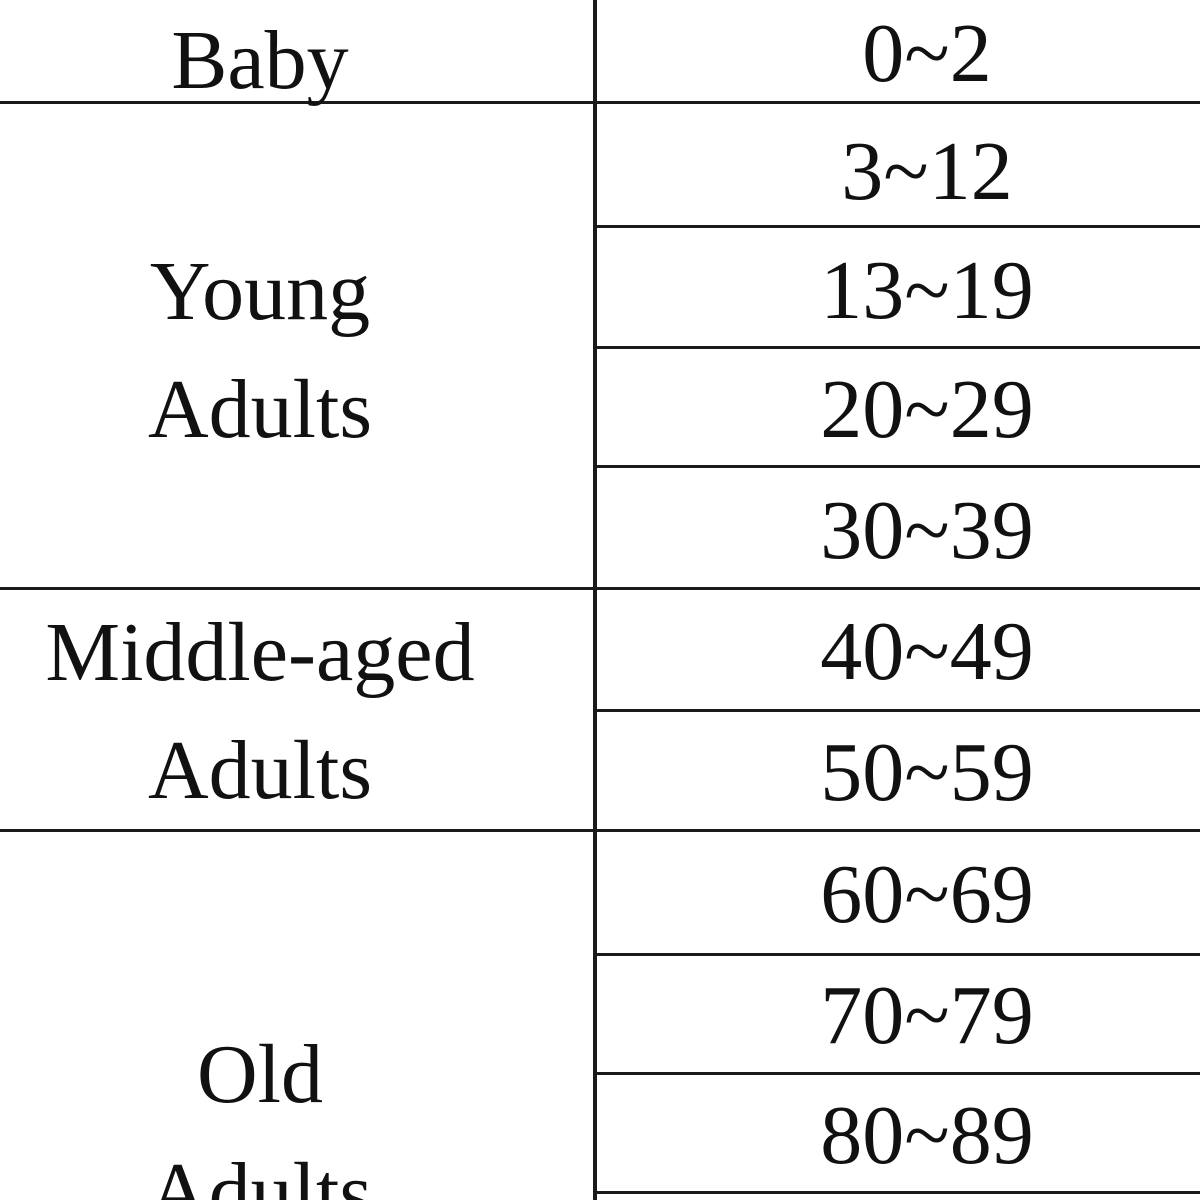  Describe the element at coordinates (260, 711) in the screenshot. I see `category-cell-middle-aged-adults: Middle-aged Adults` at that location.